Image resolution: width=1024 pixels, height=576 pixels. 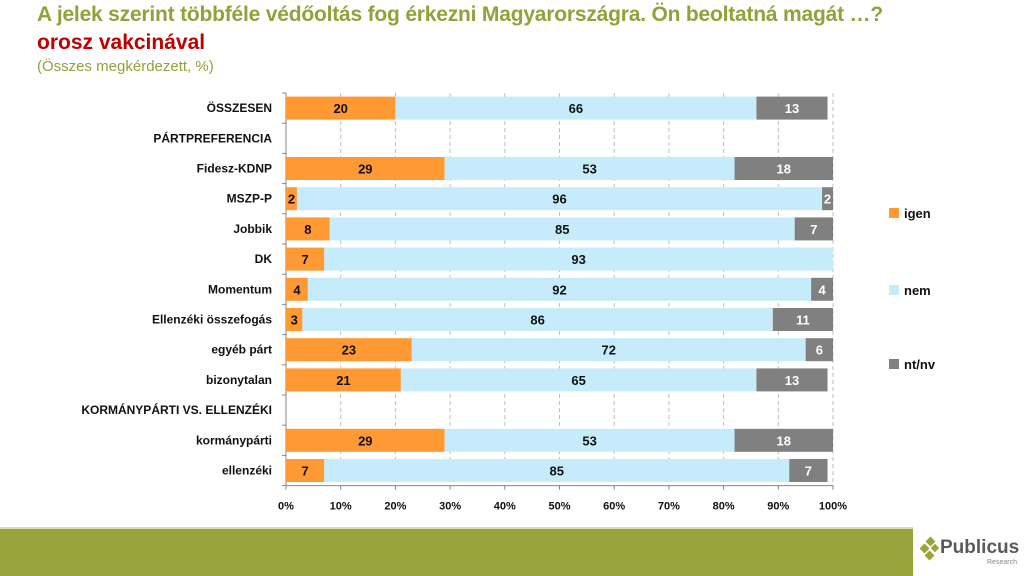 What do you see at coordinates (234, 169) in the screenshot?
I see `category-label: Fidesz-KDNP` at bounding box center [234, 169].